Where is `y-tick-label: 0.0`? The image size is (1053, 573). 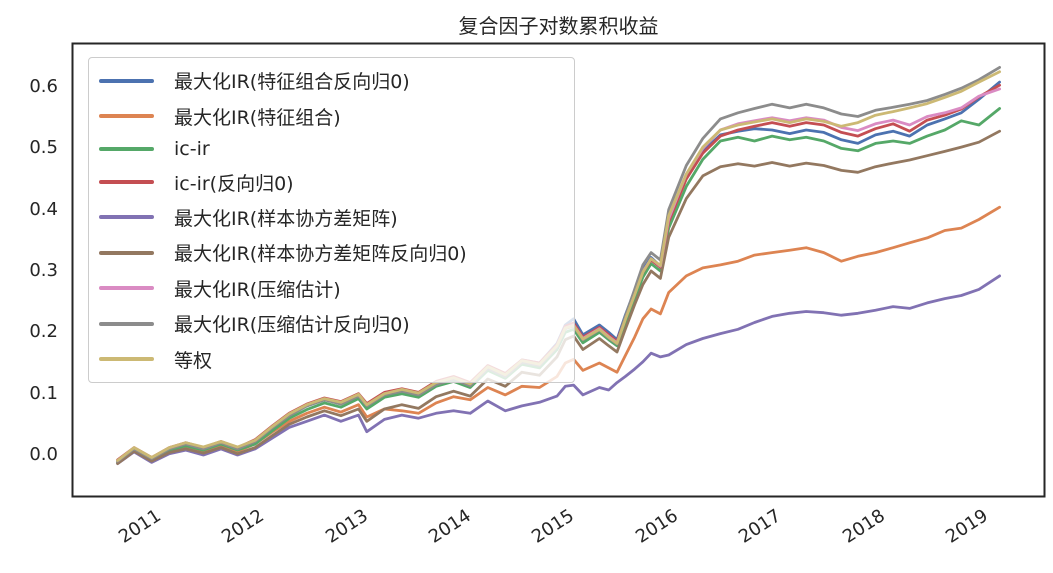
y-tick-label: 0.0 is located at coordinates (43, 454).